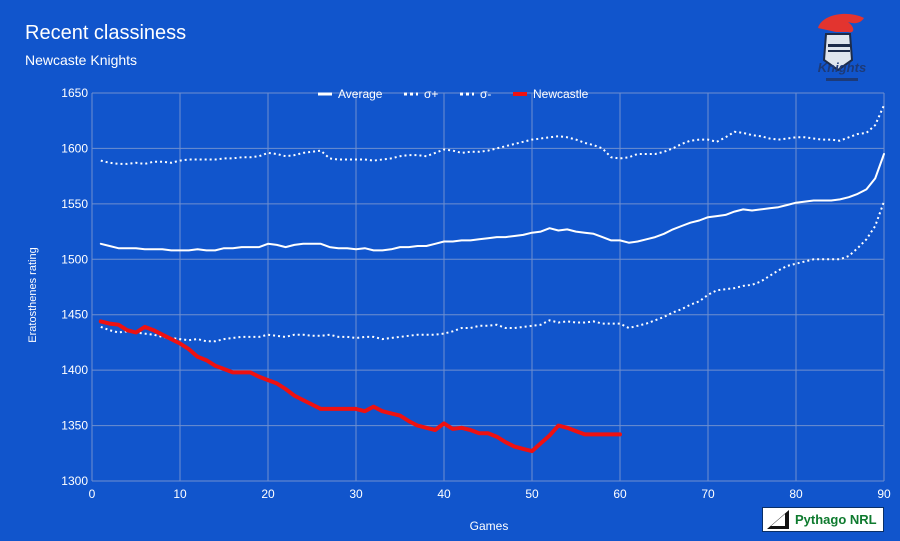 This screenshot has width=900, height=541. Describe the element at coordinates (843, 50) in the screenshot. I see `knights-logo-icon: Knights` at that location.